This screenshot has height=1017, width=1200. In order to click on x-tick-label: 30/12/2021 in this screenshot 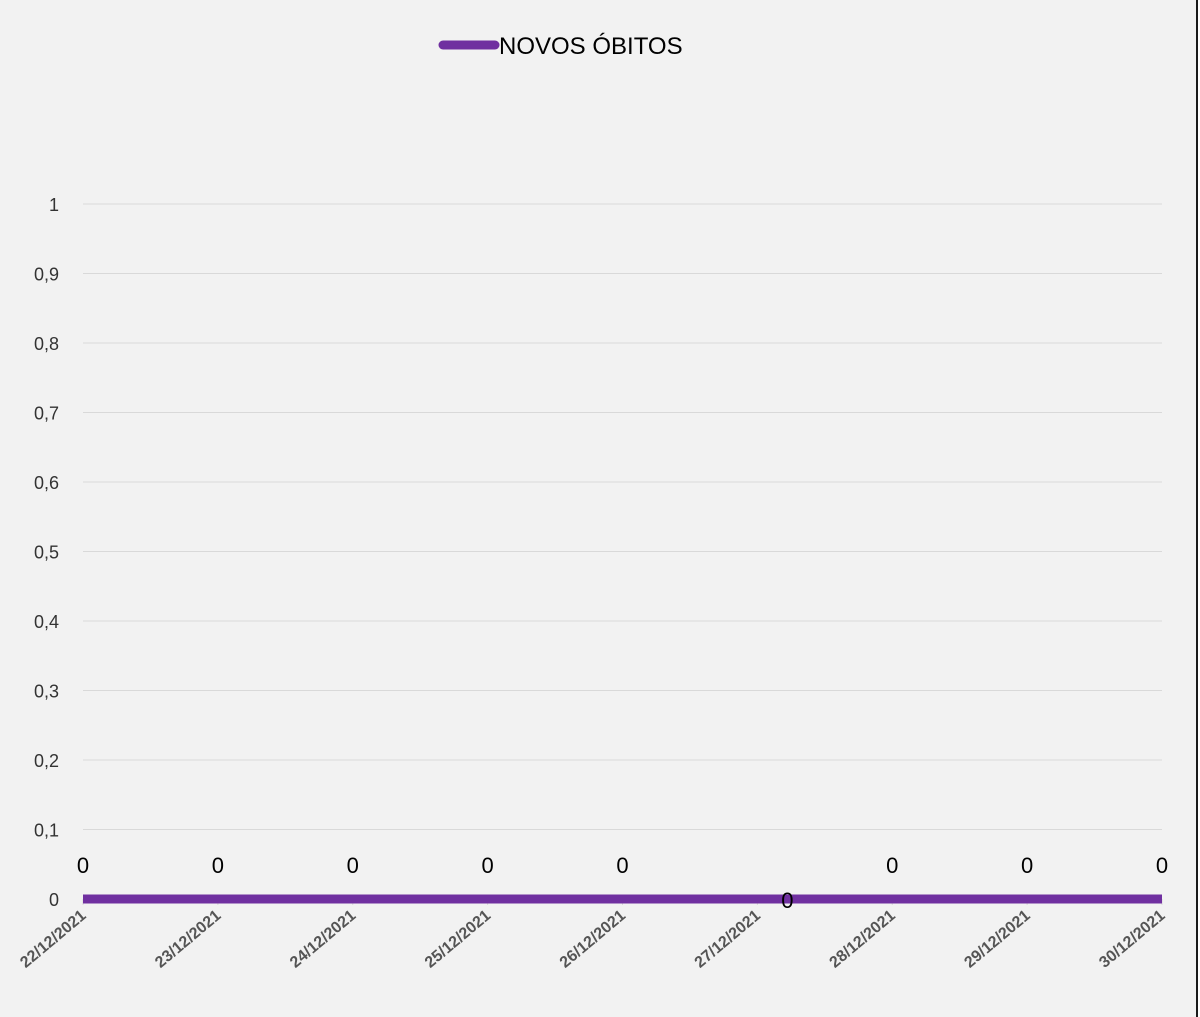, I will do `click(1132, 939)`.